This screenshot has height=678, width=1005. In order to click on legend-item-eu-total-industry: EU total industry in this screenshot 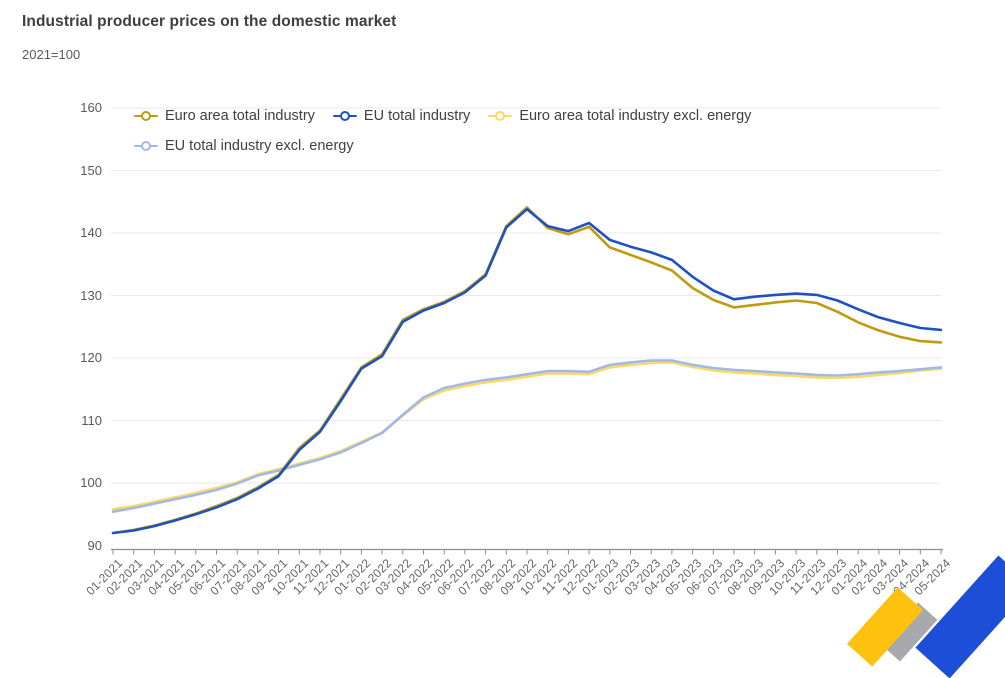, I will do `click(401, 116)`.